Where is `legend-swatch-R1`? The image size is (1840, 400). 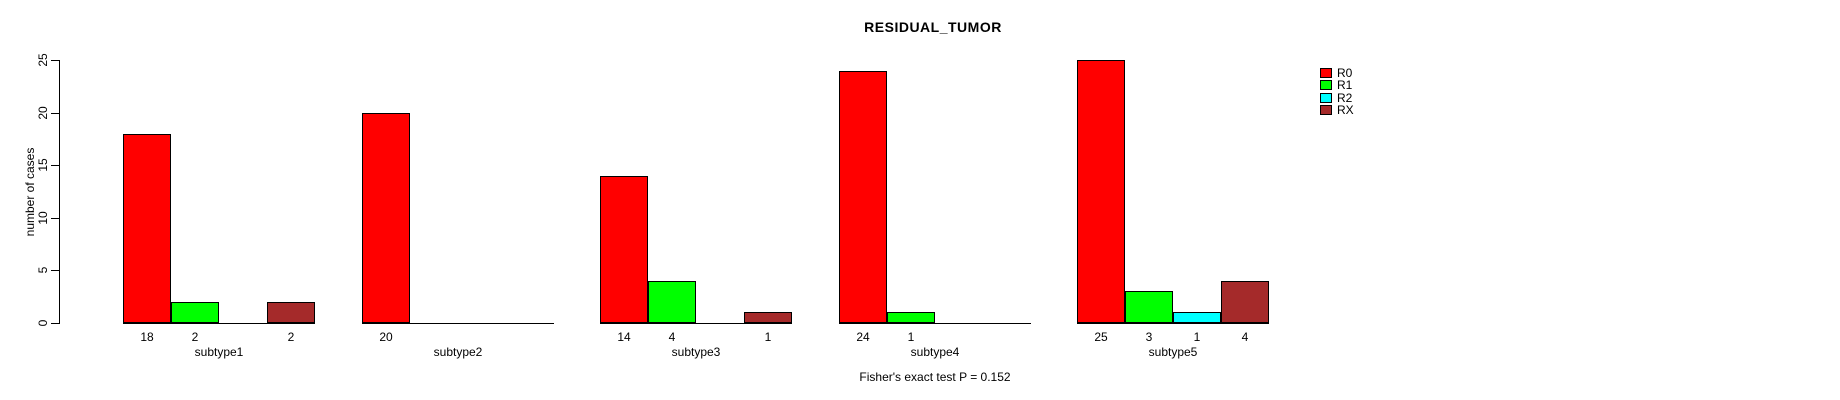 legend-swatch-R1 is located at coordinates (1326, 85).